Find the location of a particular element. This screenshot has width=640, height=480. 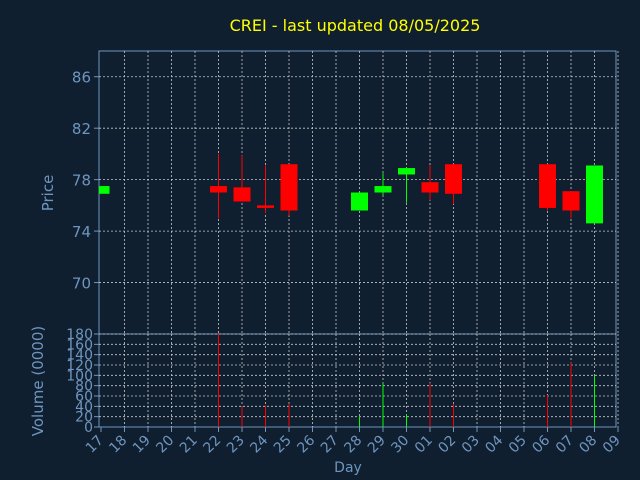

volume-tick-label: 0 is located at coordinates (88, 428).